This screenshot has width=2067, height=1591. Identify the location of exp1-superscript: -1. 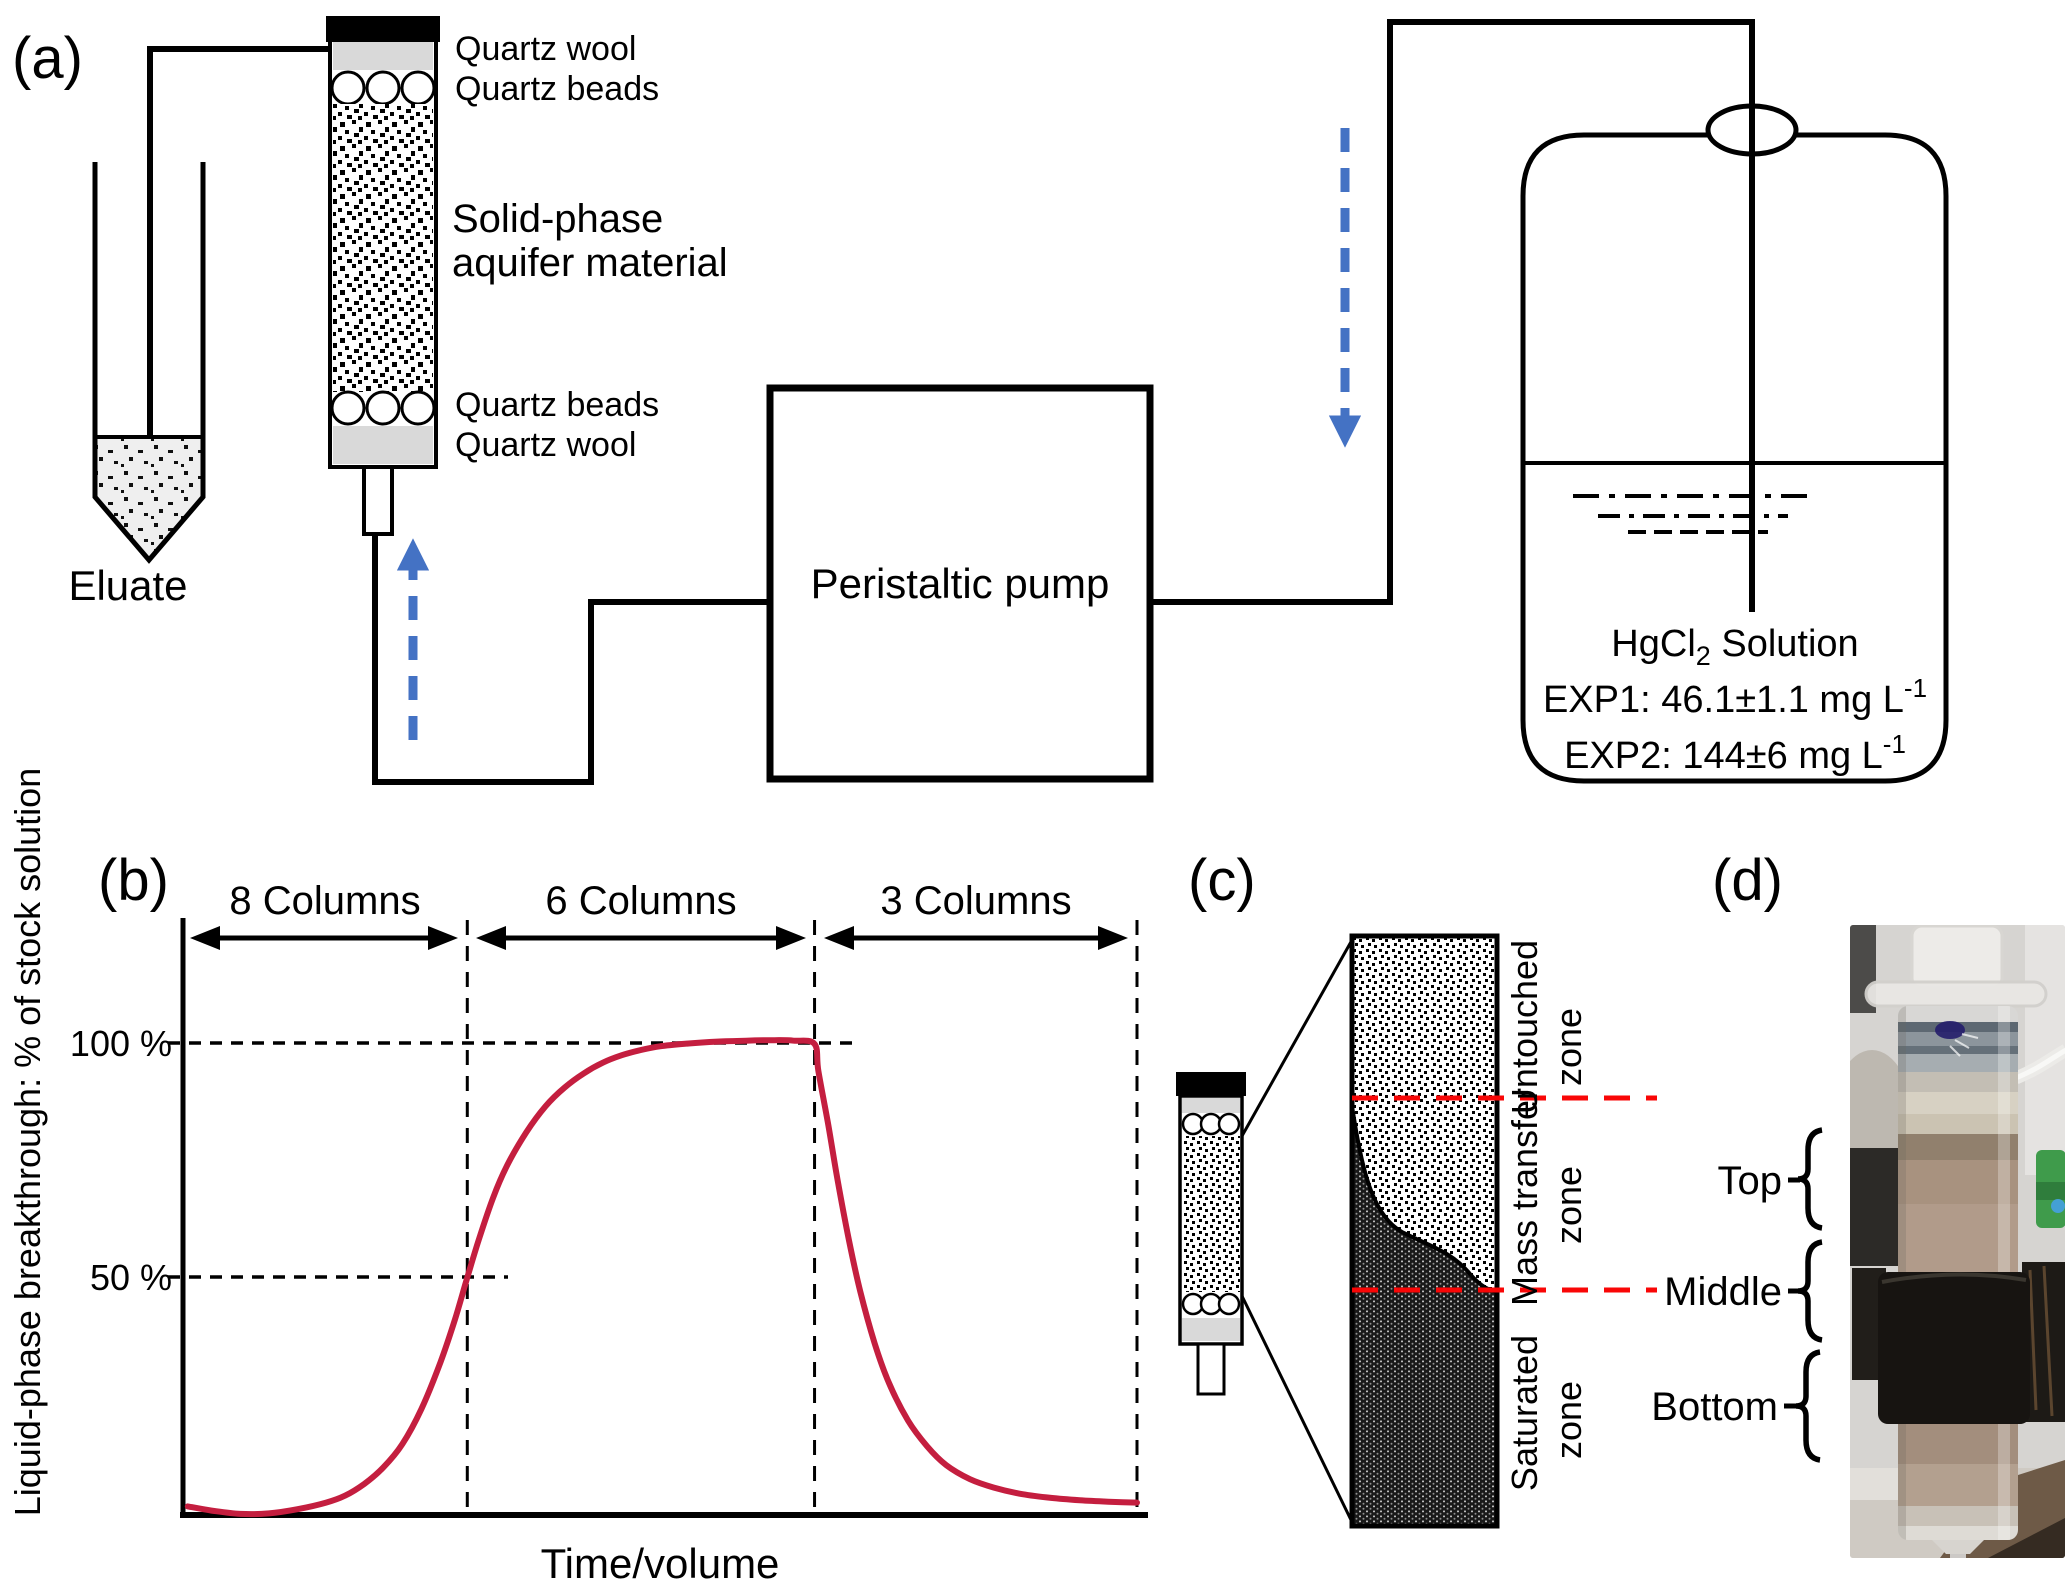
(1915, 688).